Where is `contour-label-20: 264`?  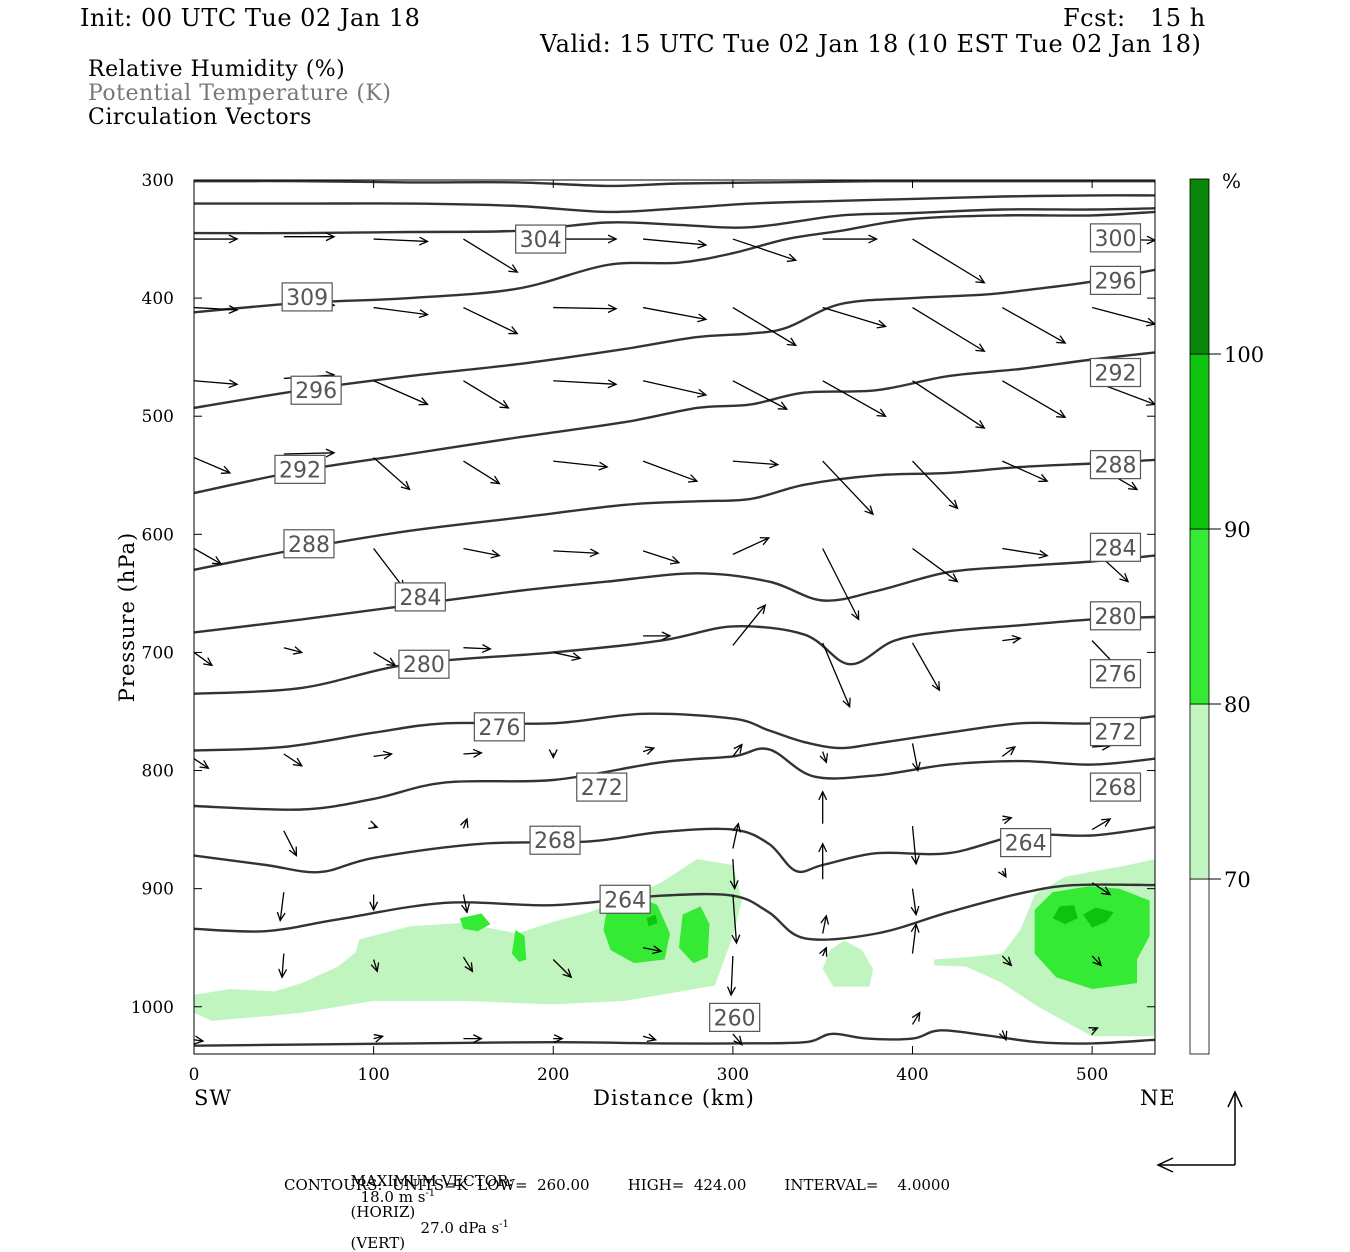
contour-label-20: 264 is located at coordinates (625, 899).